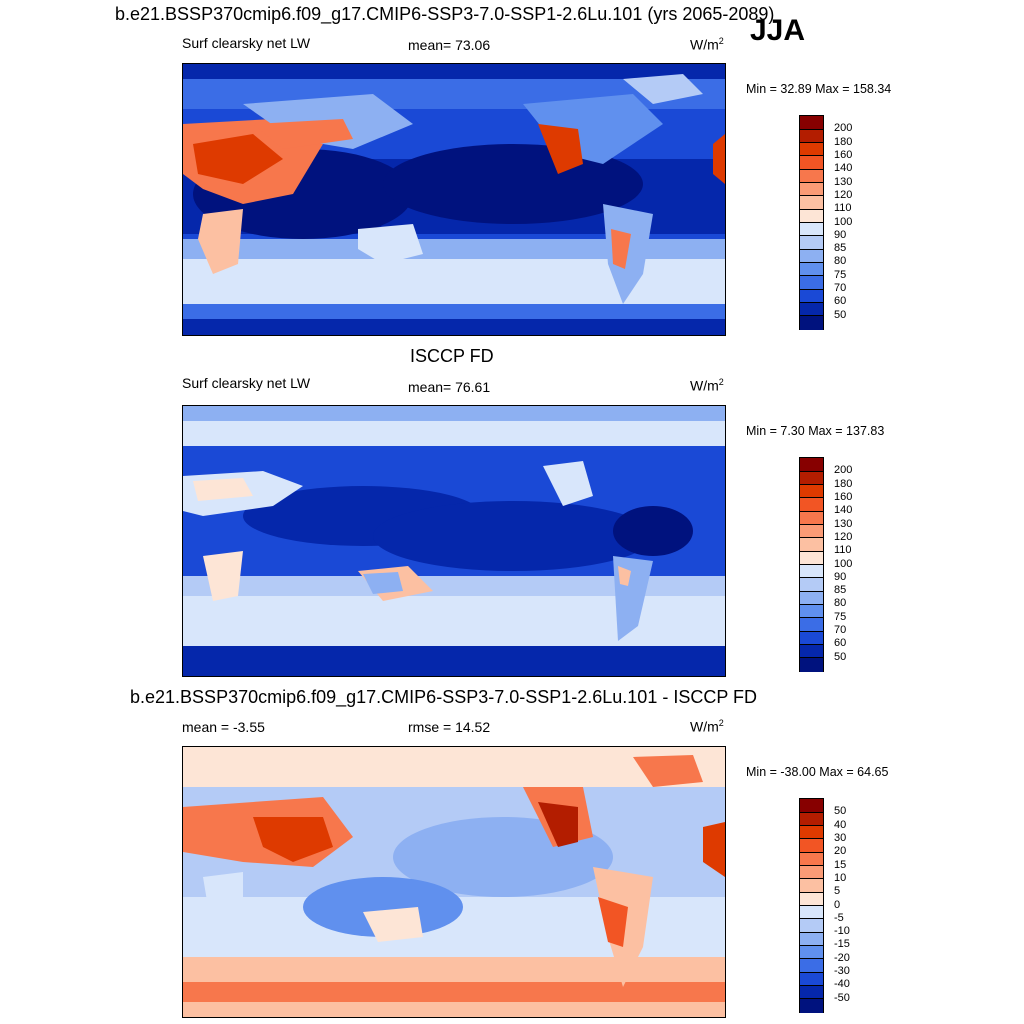 This screenshot has width=1024, height=1024. I want to click on colorbar-label: -30, so click(842, 971).